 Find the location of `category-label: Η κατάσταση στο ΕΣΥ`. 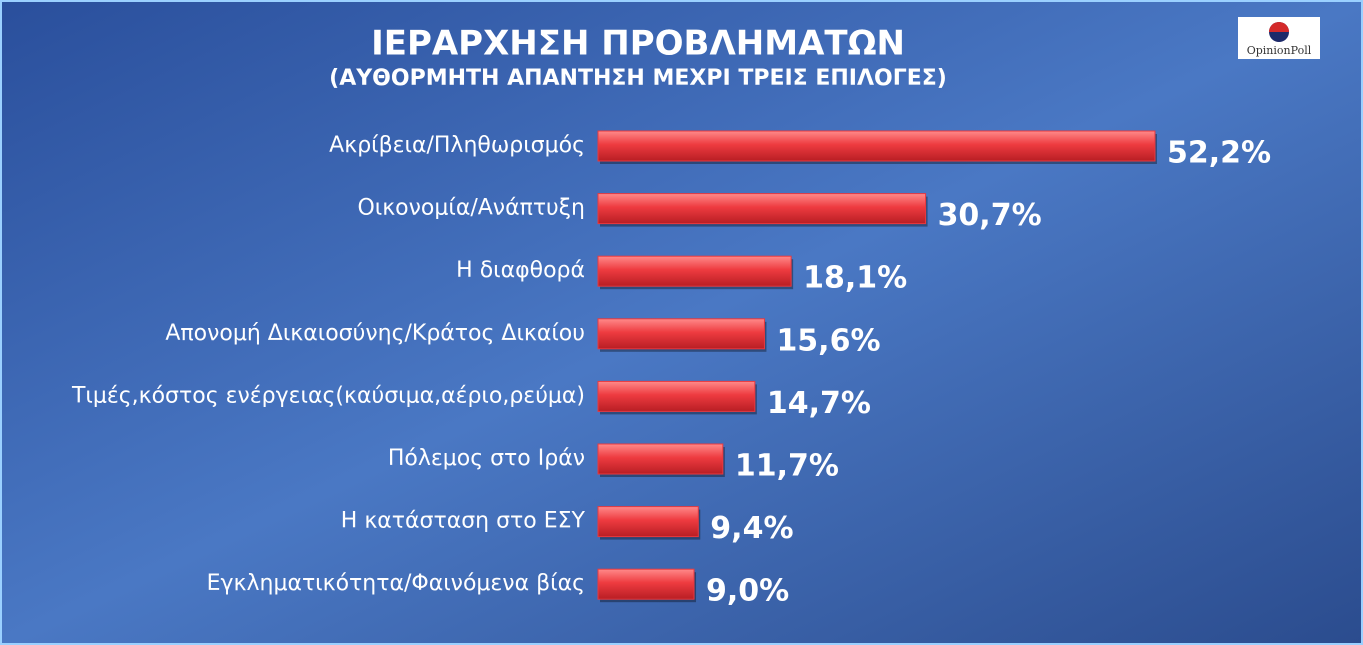

category-label: Η κατάσταση στο ΕΣΥ is located at coordinates (463, 521).